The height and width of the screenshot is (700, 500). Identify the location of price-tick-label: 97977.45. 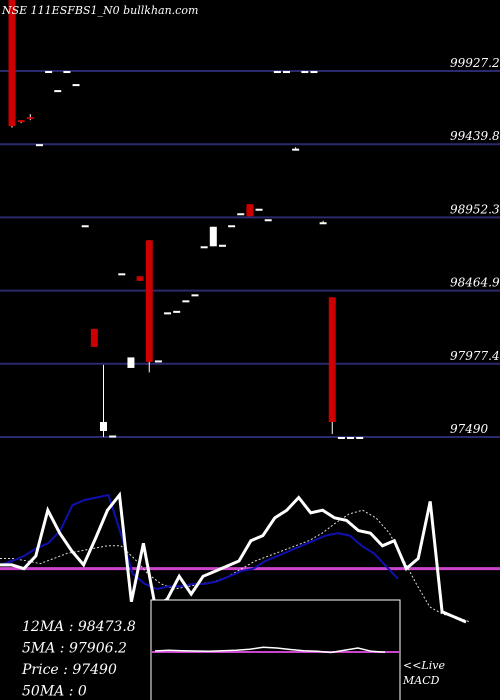
(475, 356).